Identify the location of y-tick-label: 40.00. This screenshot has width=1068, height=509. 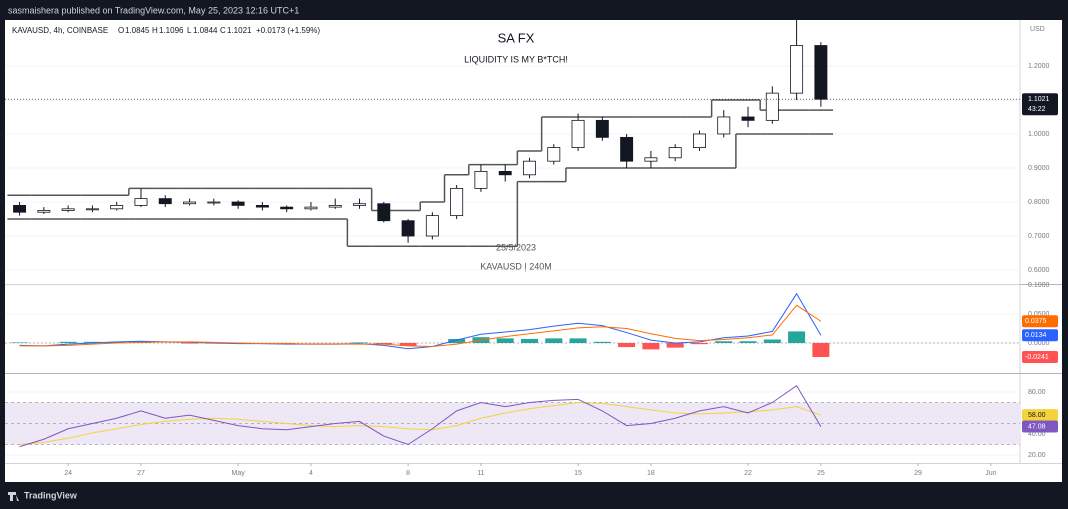
(1037, 434).